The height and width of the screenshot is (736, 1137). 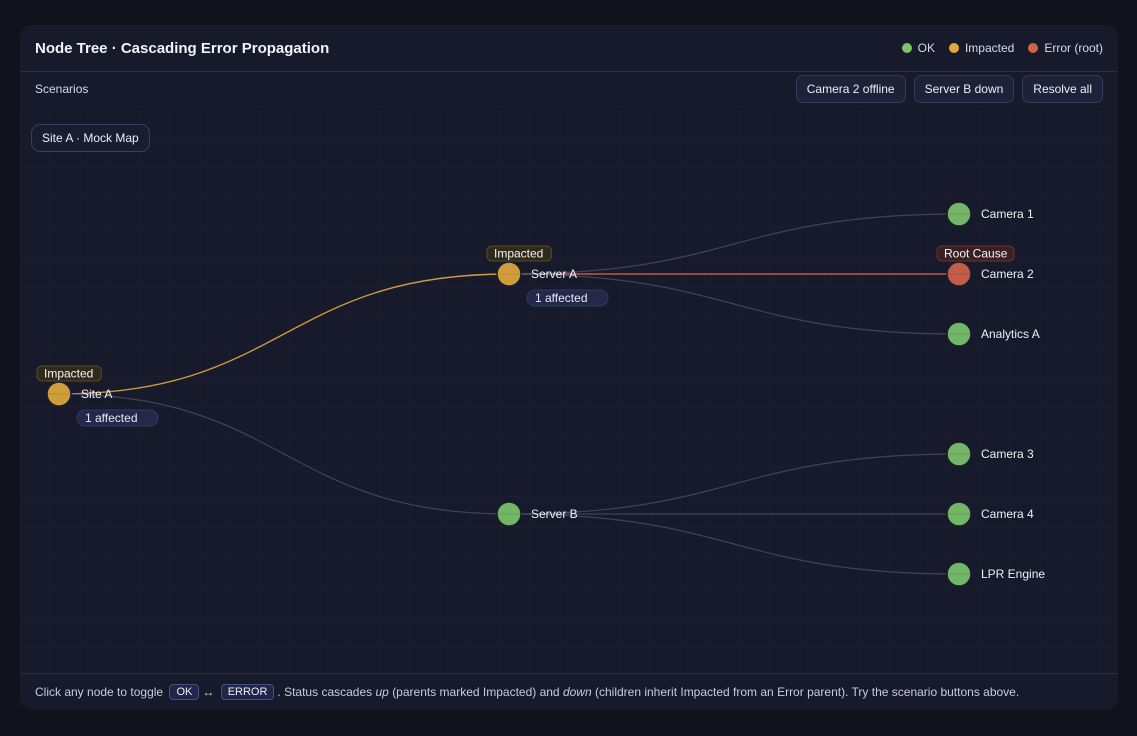 I want to click on edge-server-a-analytics-a, so click(x=734, y=304).